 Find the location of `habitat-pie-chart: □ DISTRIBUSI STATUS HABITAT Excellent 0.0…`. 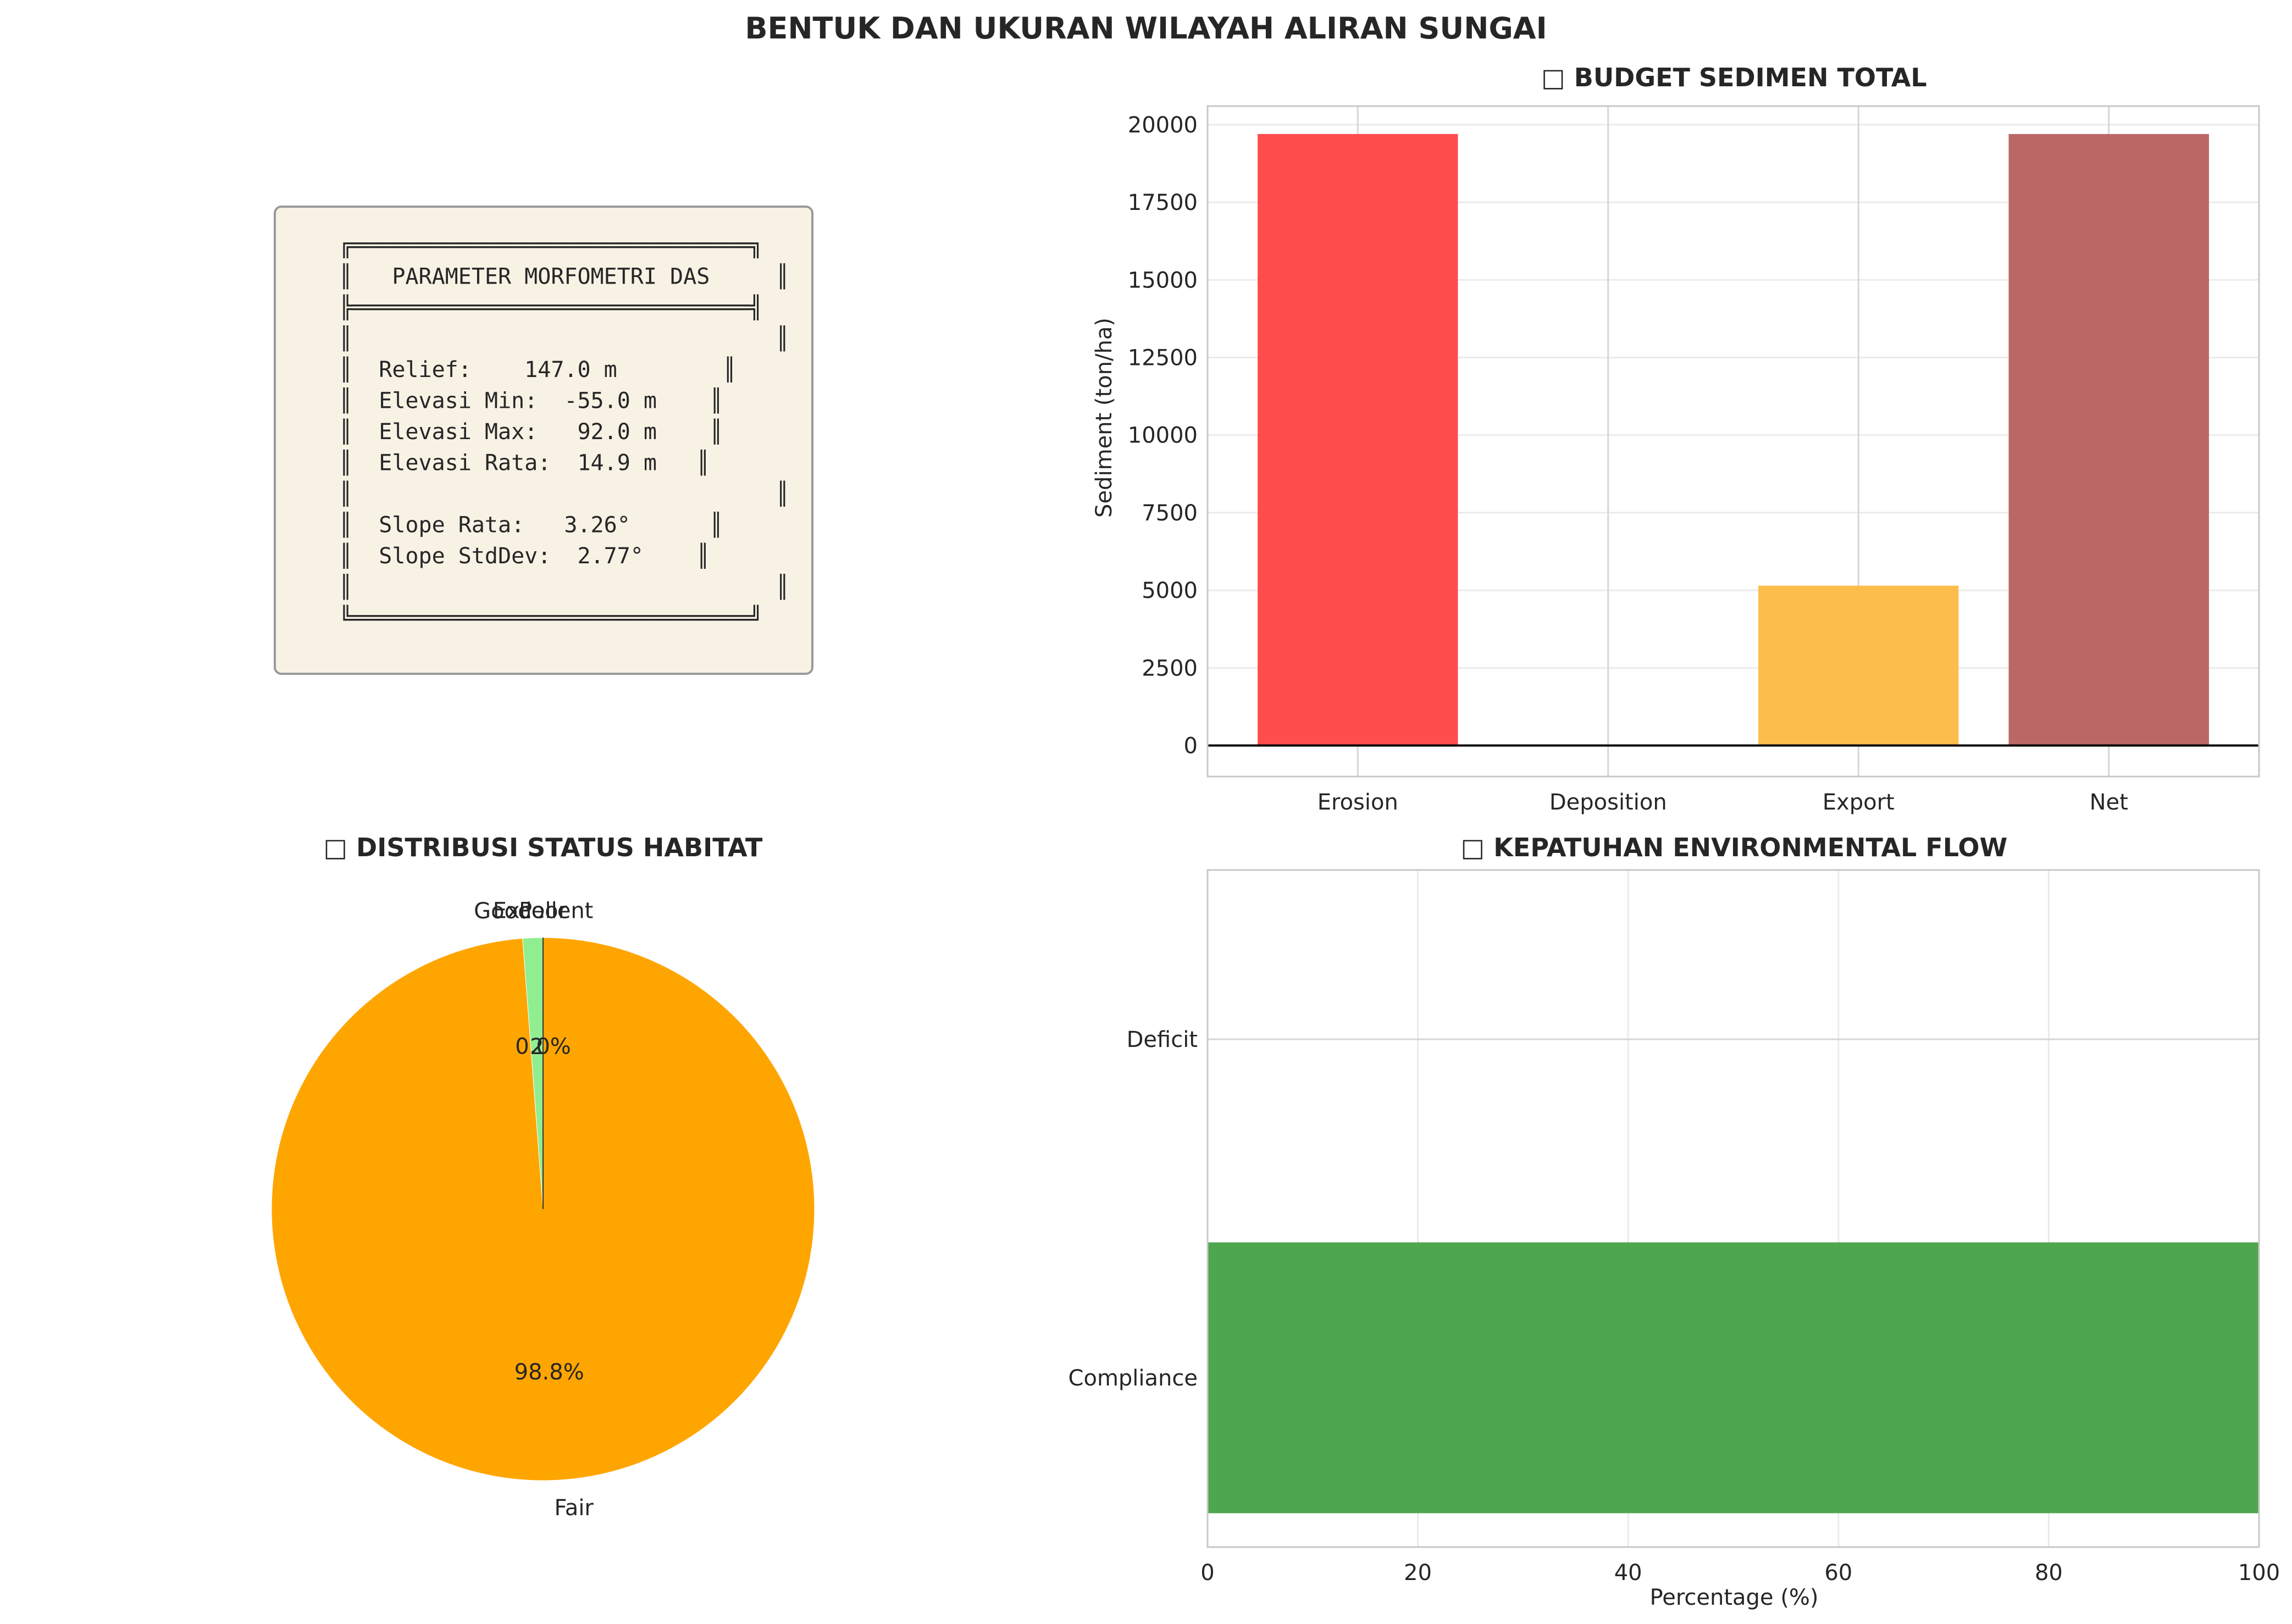

habitat-pie-chart: □ DISTRIBUSI STATUS HABITAT Excellent 0.0… is located at coordinates (543, 1177).